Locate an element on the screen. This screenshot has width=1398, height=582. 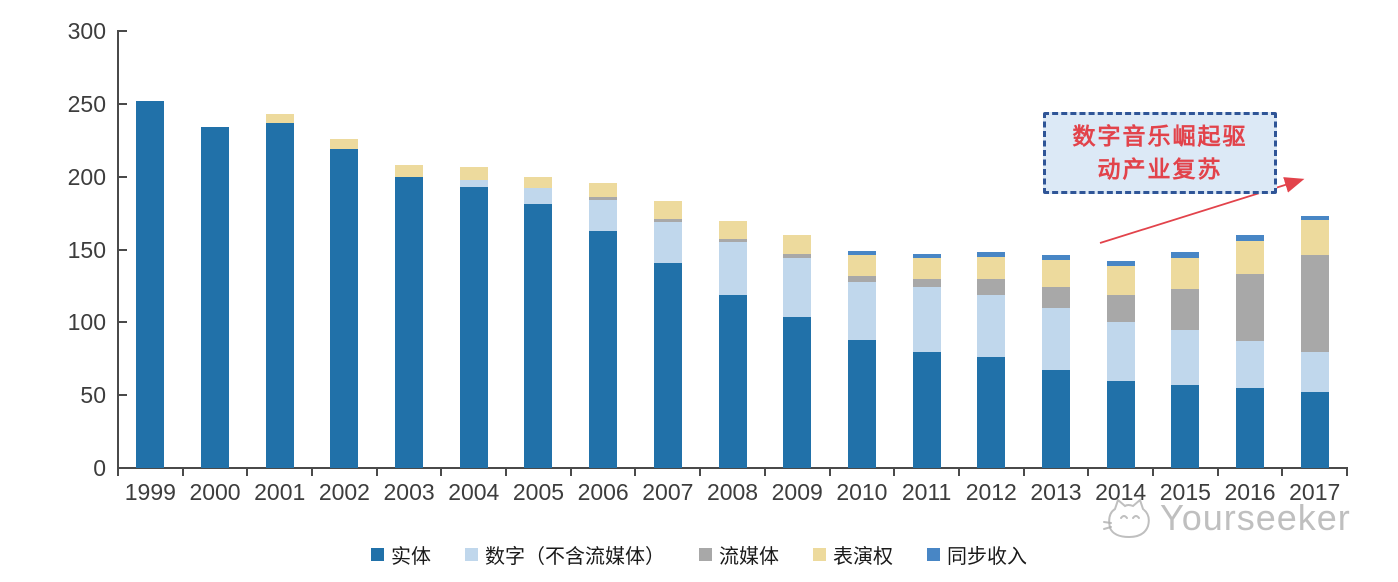
bar-segment-2014-实体 is located at coordinates (1120, 424).